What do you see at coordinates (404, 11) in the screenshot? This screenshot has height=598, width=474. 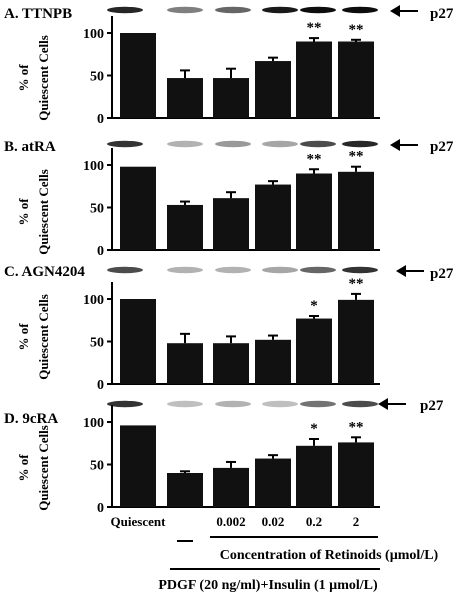 I see `panel-a-arrow-icon` at bounding box center [404, 11].